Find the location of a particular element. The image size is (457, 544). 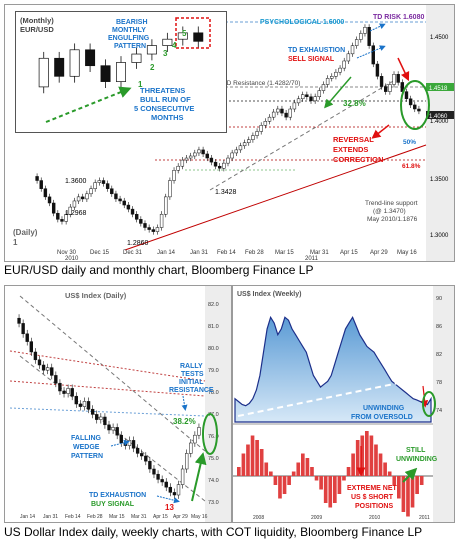

y-tick-label: 1.4000 is located at coordinates (439, 122).